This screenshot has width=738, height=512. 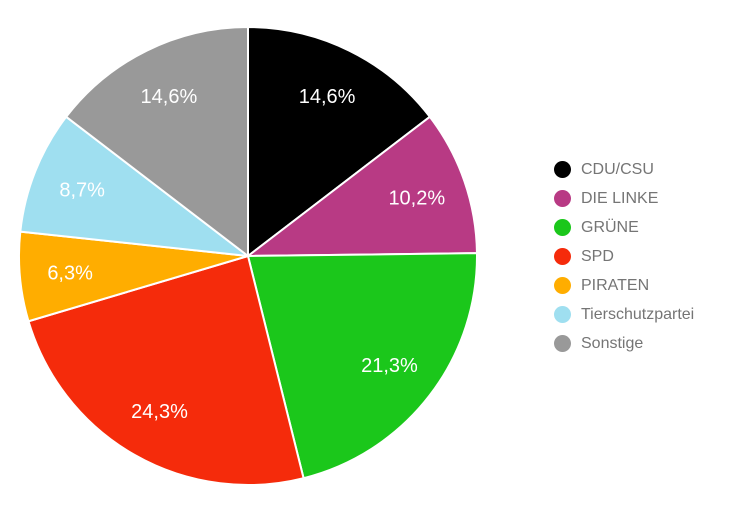 I want to click on legend-item-spd: SPD, so click(x=624, y=256).